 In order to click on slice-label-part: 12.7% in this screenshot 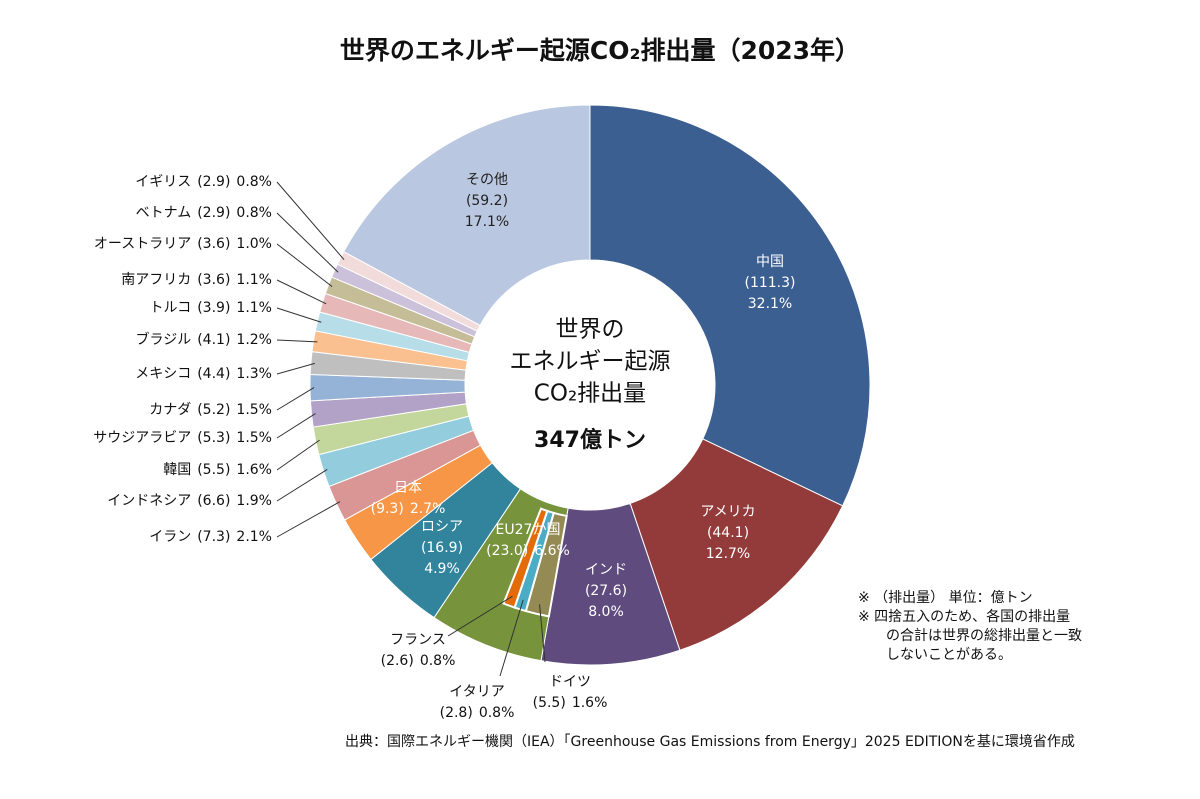, I will do `click(728, 554)`.